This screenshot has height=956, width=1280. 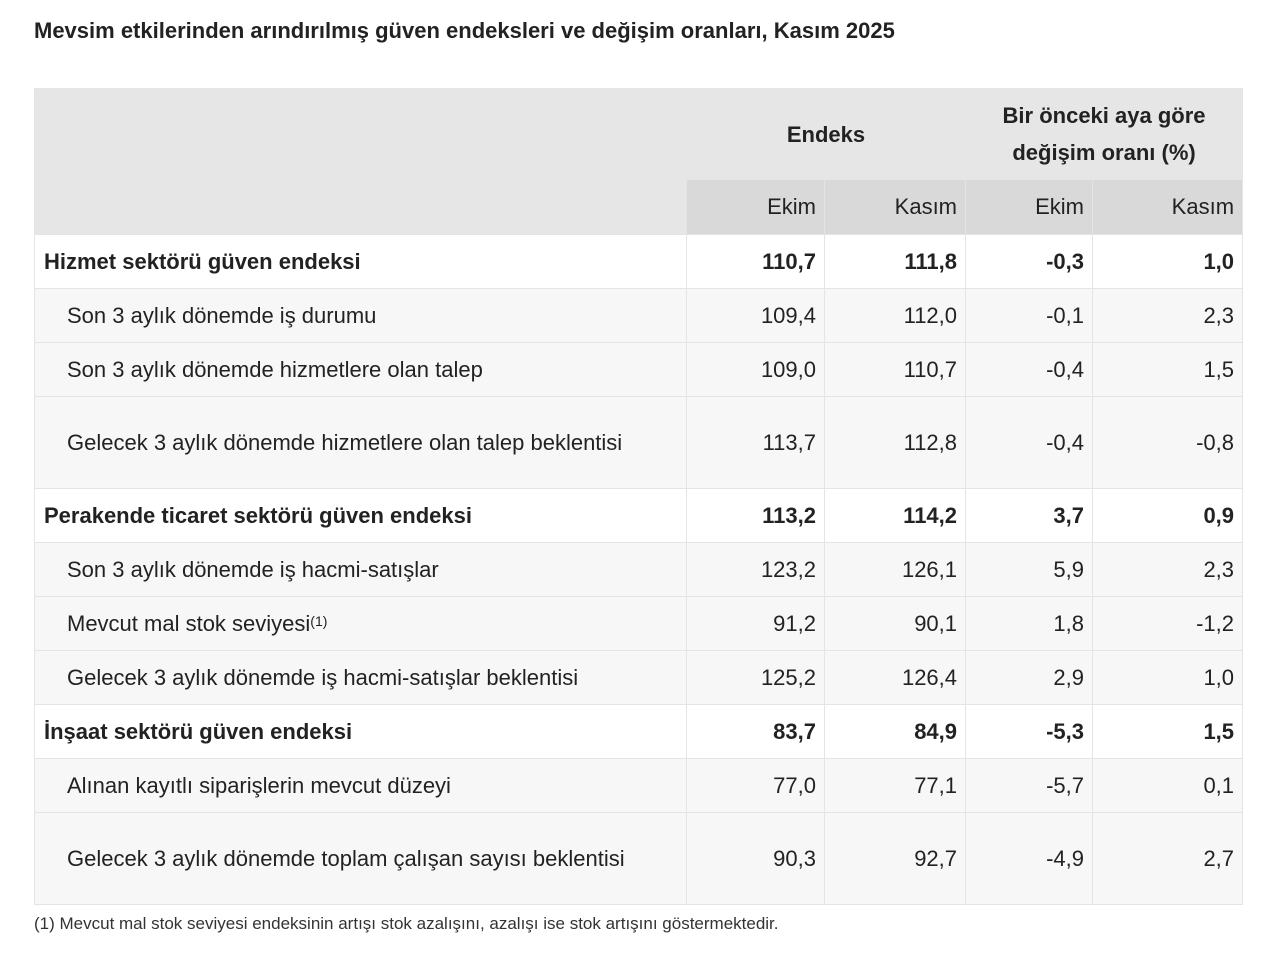 What do you see at coordinates (1104, 152) in the screenshot?
I see `header-change-line2: değişim oranı (%)` at bounding box center [1104, 152].